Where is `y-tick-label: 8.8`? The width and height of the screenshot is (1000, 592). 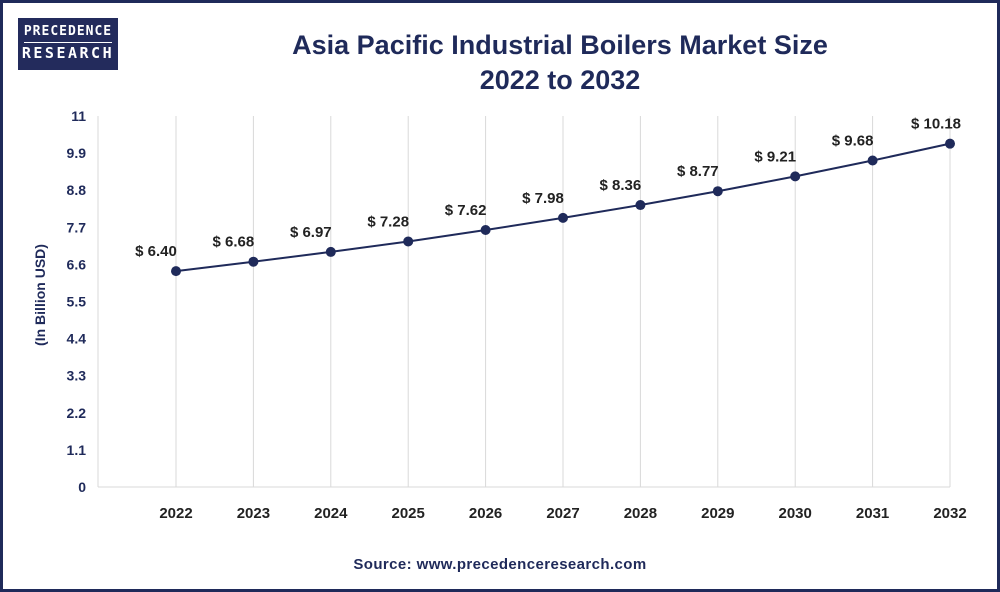
y-tick-label: 8.8 is located at coordinates (77, 190).